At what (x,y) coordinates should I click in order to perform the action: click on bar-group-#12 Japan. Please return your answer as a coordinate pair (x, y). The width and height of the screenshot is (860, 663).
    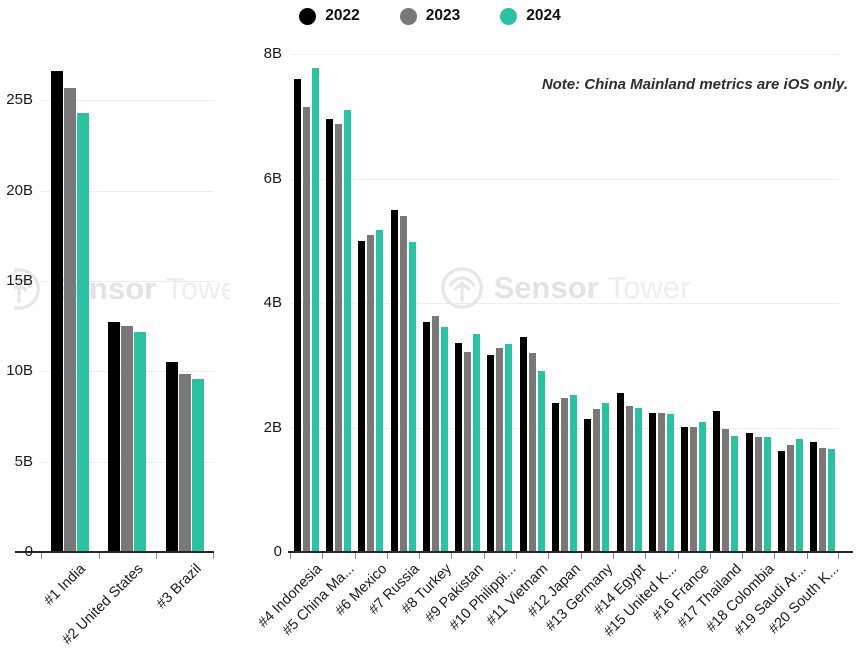
    Looking at the image, I should click on (564, 303).